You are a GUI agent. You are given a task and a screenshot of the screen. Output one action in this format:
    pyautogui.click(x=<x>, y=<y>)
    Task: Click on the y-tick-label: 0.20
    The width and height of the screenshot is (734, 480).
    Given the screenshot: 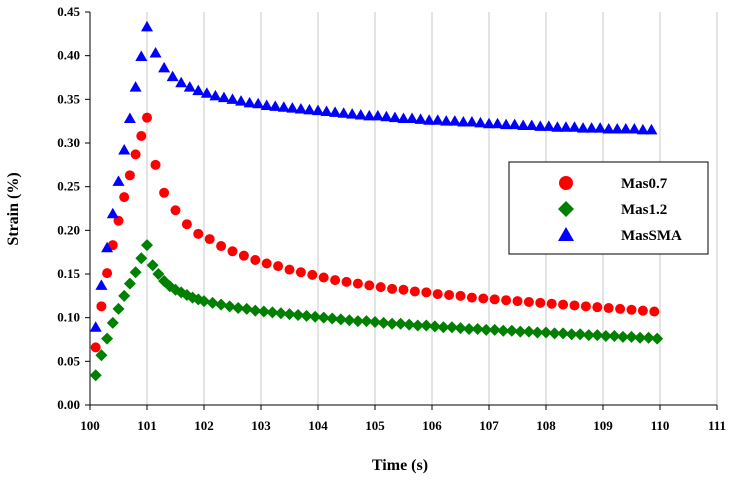 What is the action you would take?
    pyautogui.click(x=68, y=229)
    